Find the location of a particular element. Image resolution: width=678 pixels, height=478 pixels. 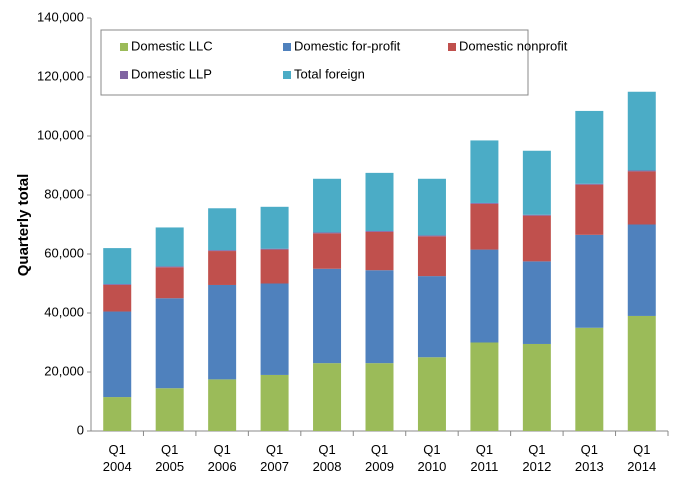

legend-label: Domestic for-profit is located at coordinates (347, 45).